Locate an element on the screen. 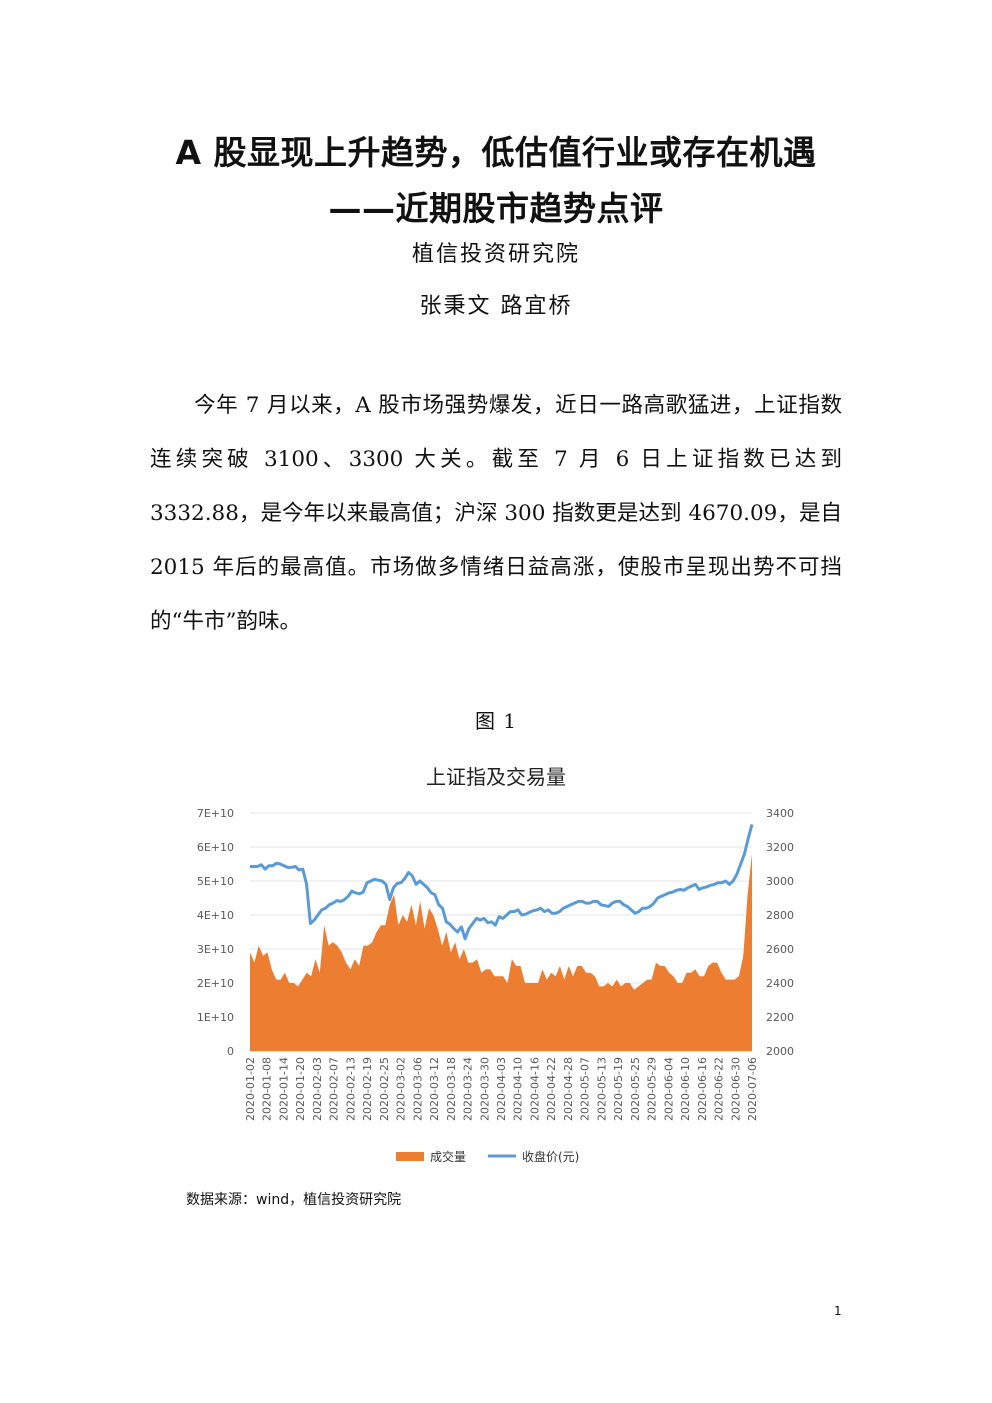  document-title-line1: A 股显现上升趋势，低估值行业或存在机遇 is located at coordinates (496, 152).